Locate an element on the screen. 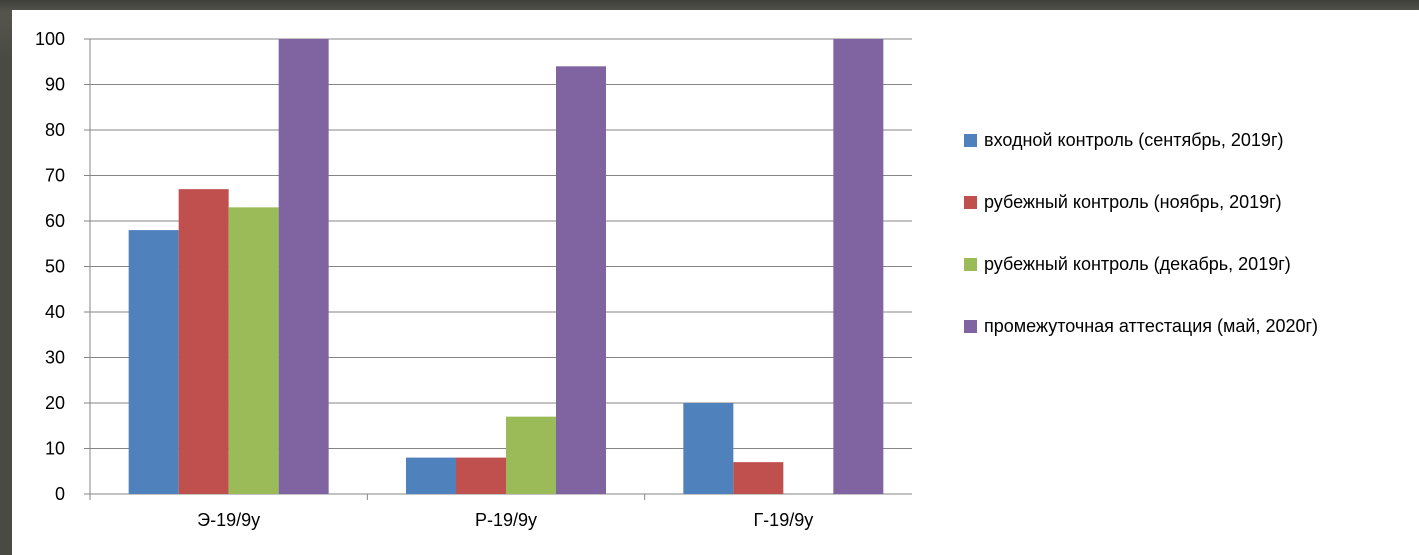 Image resolution: width=1419 pixels, height=555 pixels. y-tick-label: 100 is located at coordinates (50, 39).